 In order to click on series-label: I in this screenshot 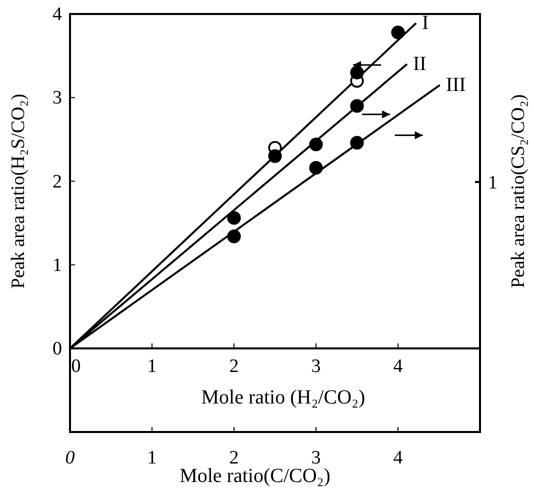, I will do `click(425, 23)`.